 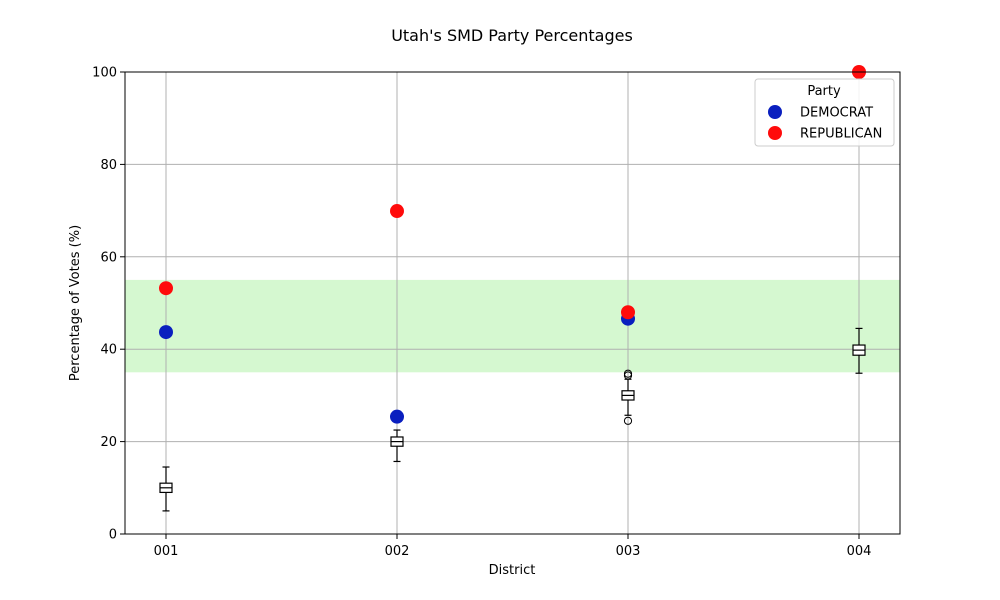 What do you see at coordinates (75, 303) in the screenshot?
I see `y-axis-label: Percentage of Votes (%)` at bounding box center [75, 303].